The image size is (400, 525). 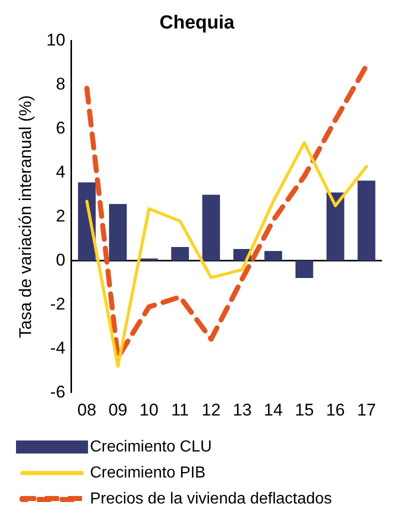 What do you see at coordinates (61, 260) in the screenshot?
I see `y-tick-label: 0` at bounding box center [61, 260].